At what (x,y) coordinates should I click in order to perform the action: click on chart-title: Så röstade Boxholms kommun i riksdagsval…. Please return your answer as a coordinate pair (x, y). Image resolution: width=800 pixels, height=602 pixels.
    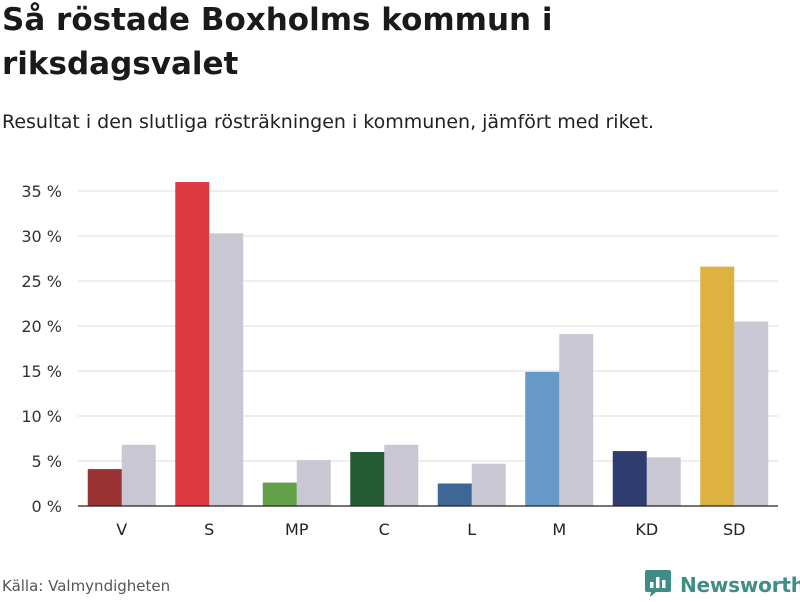
    Looking at the image, I should click on (277, 42).